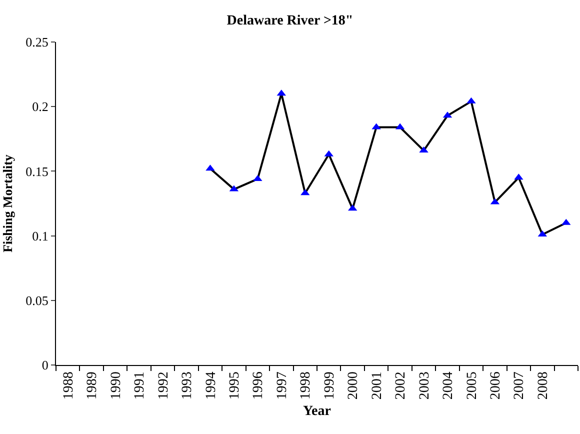 The image size is (580, 434). I want to click on x-tick-label: 1990, so click(116, 386).